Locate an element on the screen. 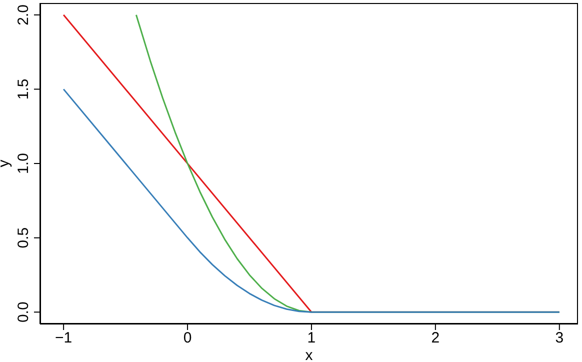 This screenshot has height=362, width=582. y-tick-label: 0.5 is located at coordinates (23, 237).